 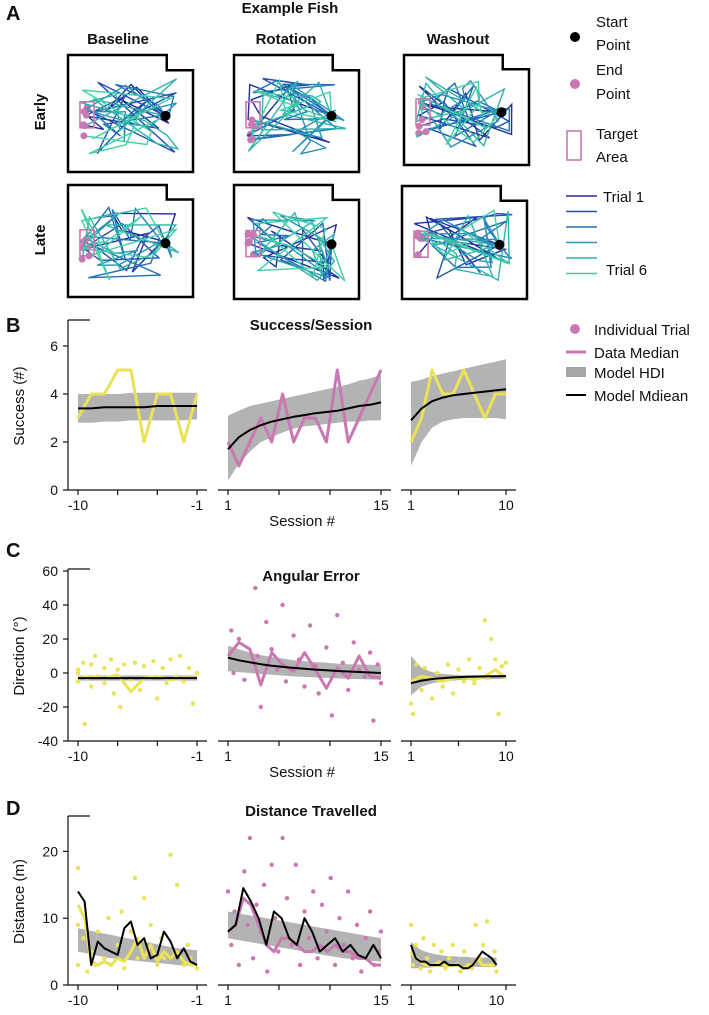 What do you see at coordinates (623, 197) in the screenshot?
I see `trial-first-label: Trial 1` at bounding box center [623, 197].